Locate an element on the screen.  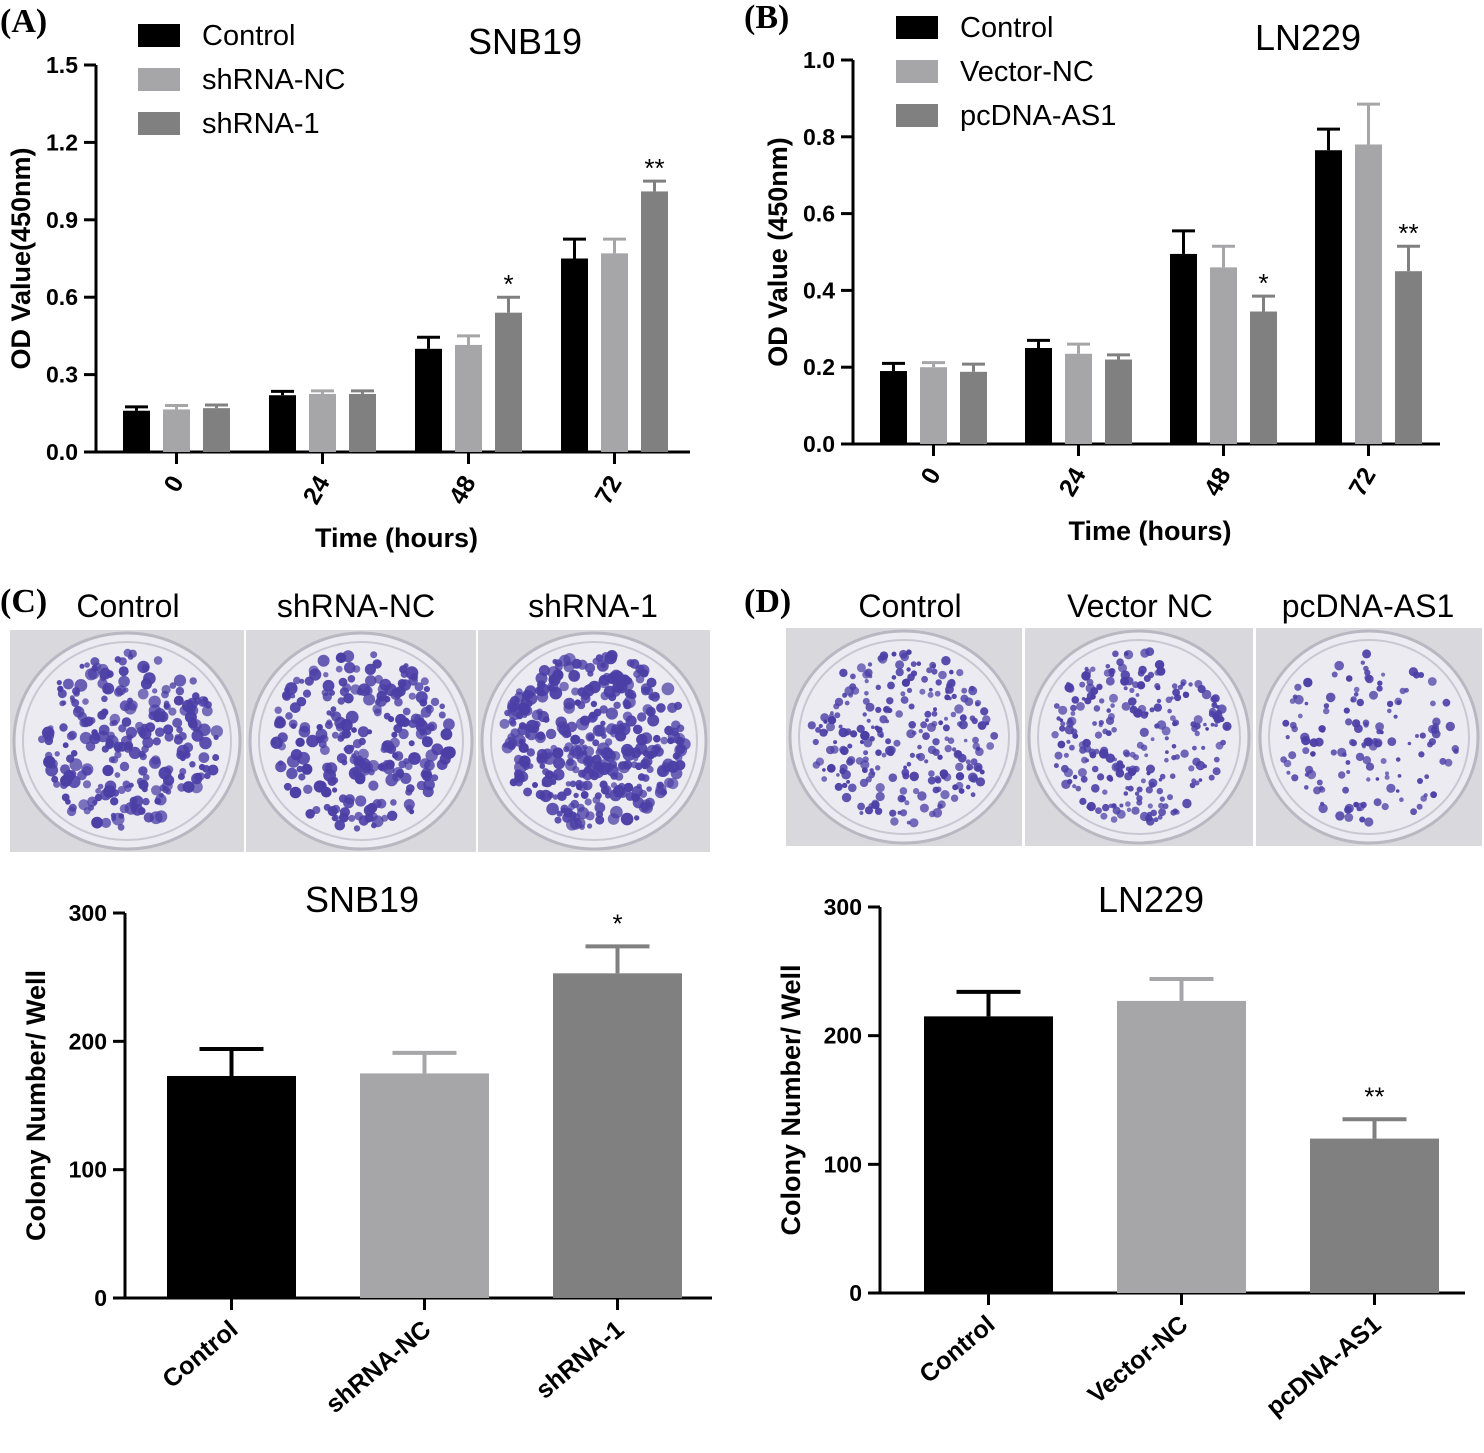
significance-star: * is located at coordinates (1263, 283).